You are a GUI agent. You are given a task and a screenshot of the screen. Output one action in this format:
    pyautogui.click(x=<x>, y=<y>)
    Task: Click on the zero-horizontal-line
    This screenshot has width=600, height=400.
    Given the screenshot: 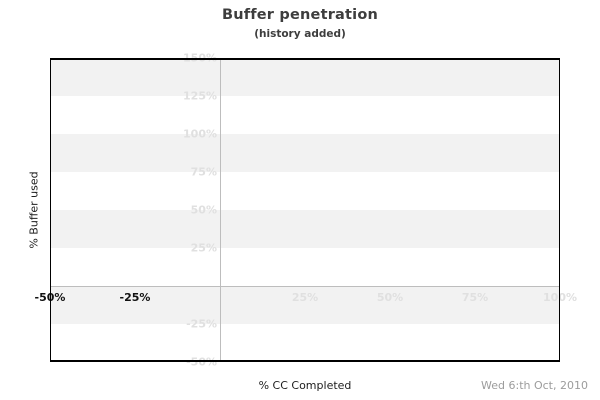 What is the action you would take?
    pyautogui.click(x=305, y=286)
    